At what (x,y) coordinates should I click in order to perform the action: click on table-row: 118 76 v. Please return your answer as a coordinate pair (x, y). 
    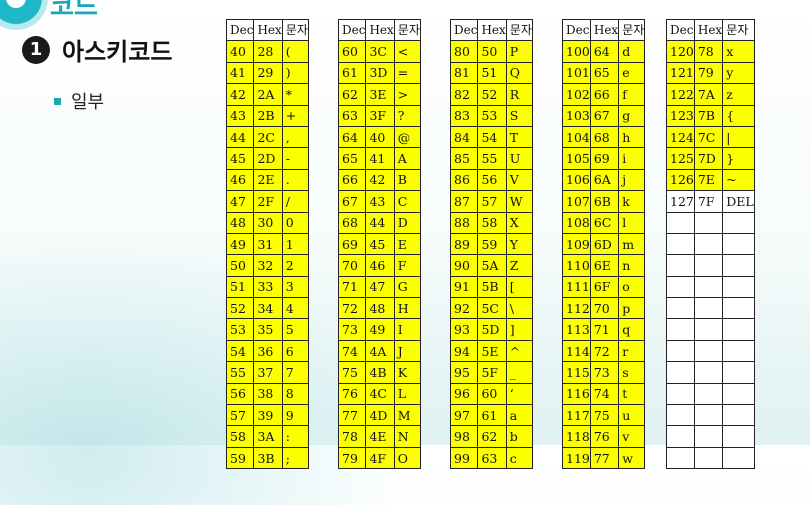
    Looking at the image, I should click on (604, 436).